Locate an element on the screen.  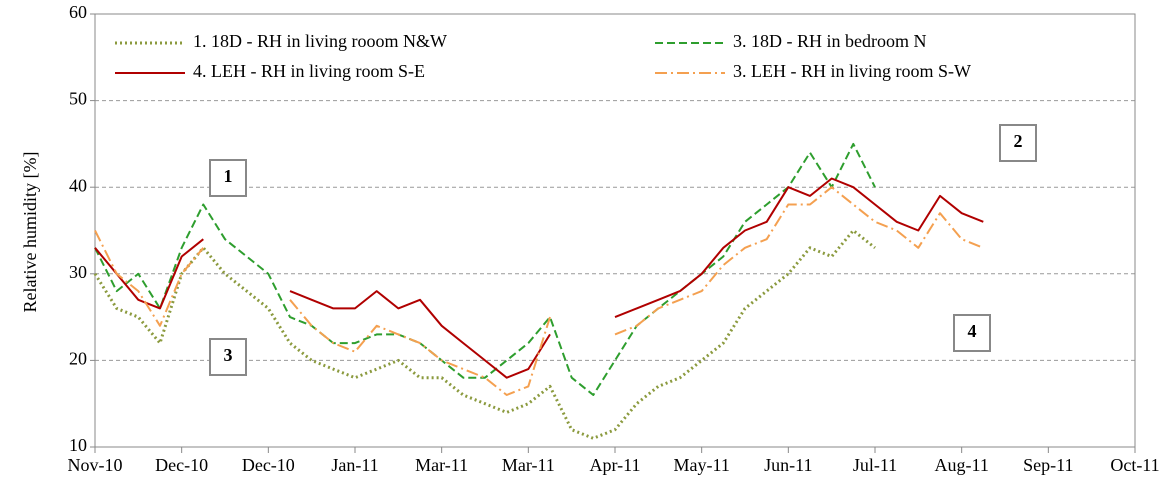
x-tick-label: Oct-11 is located at coordinates (1134, 465).